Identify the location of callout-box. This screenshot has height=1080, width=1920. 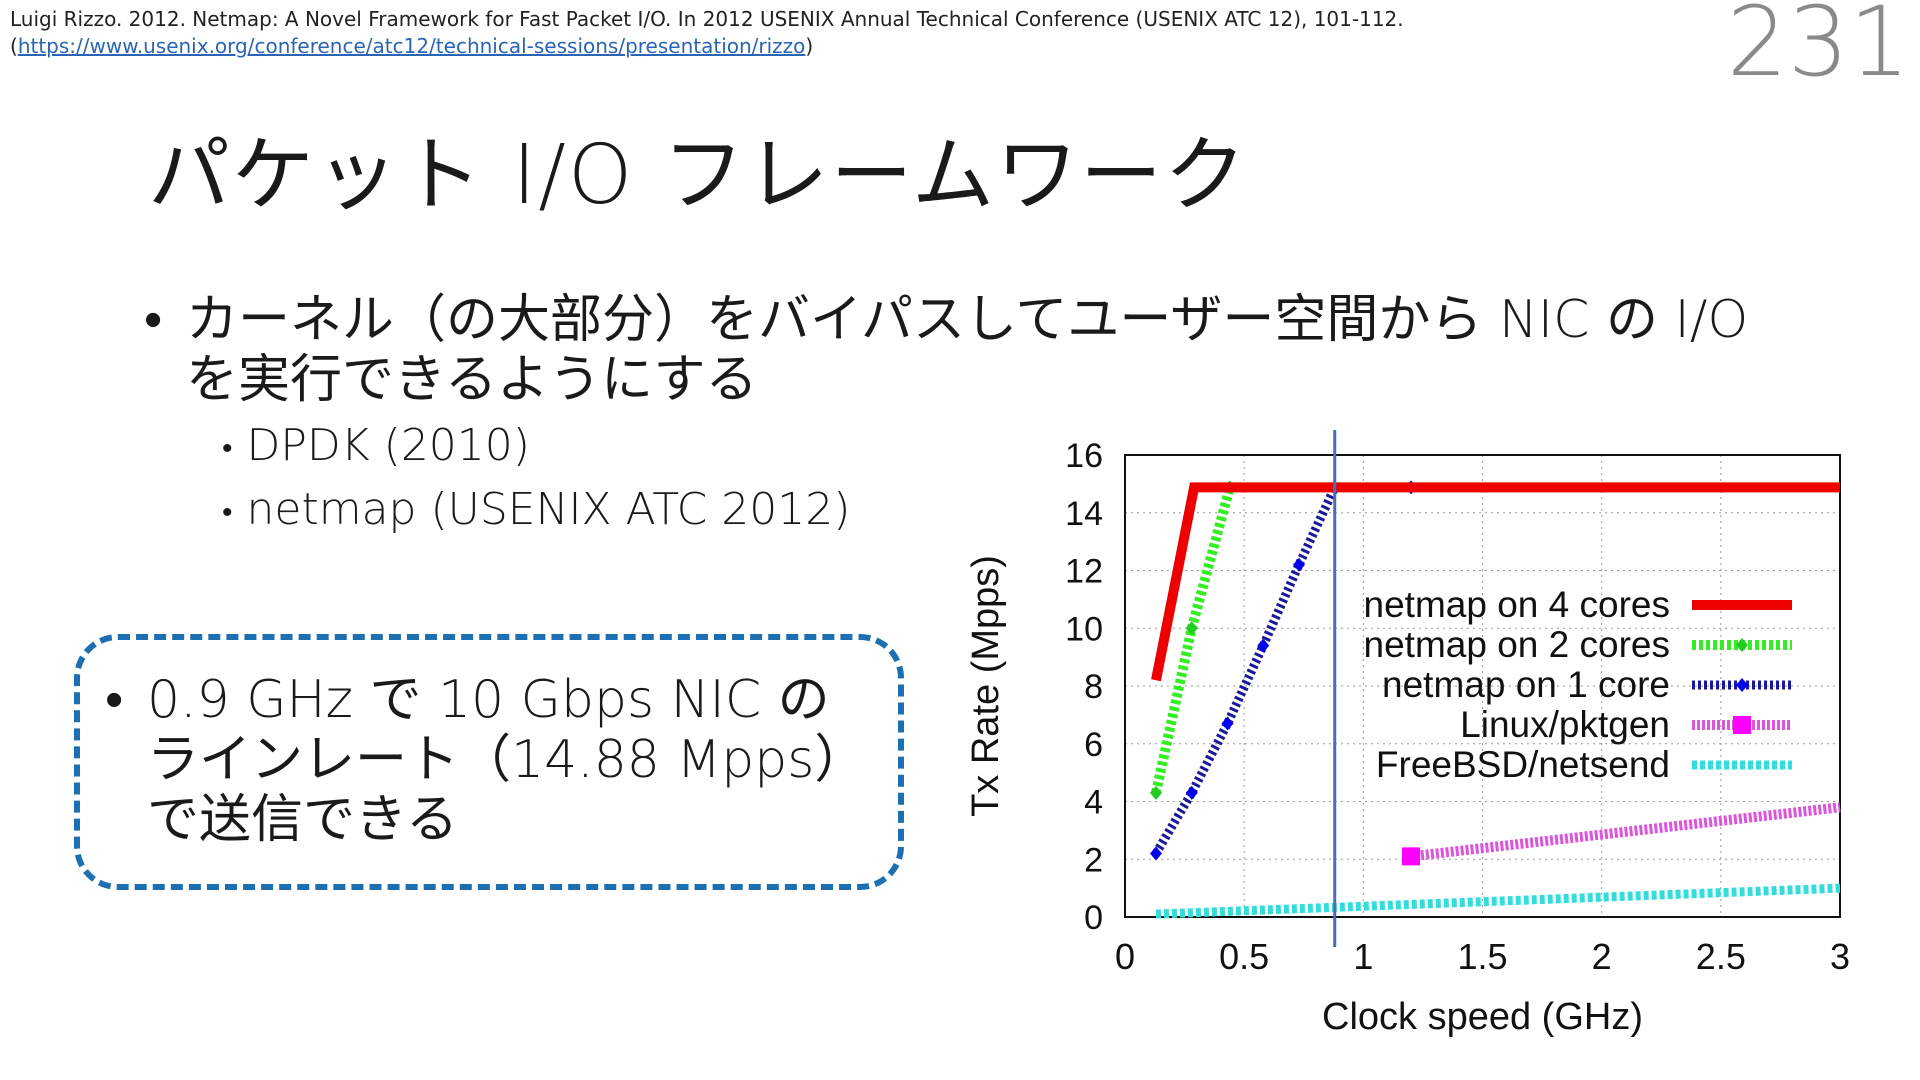
(489, 762).